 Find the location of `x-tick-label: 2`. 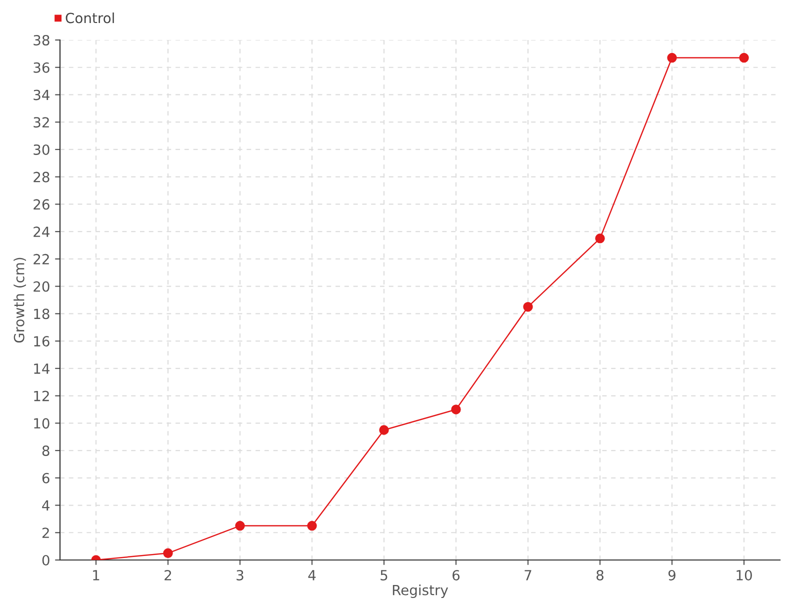

x-tick-label: 2 is located at coordinates (168, 575).